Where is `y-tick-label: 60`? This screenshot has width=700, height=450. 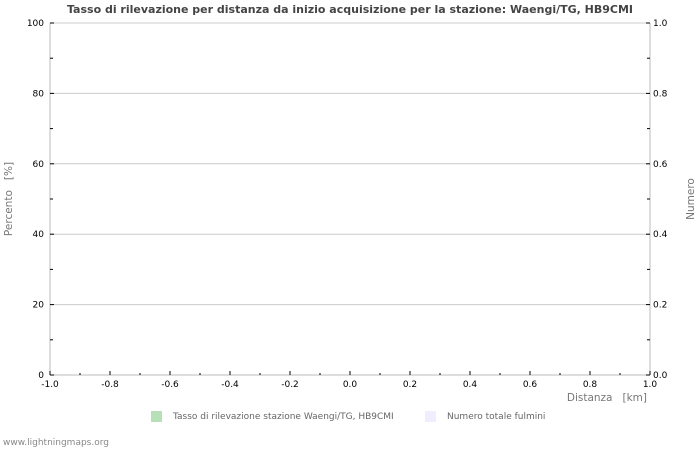 y-tick-label: 60 is located at coordinates (39, 165).